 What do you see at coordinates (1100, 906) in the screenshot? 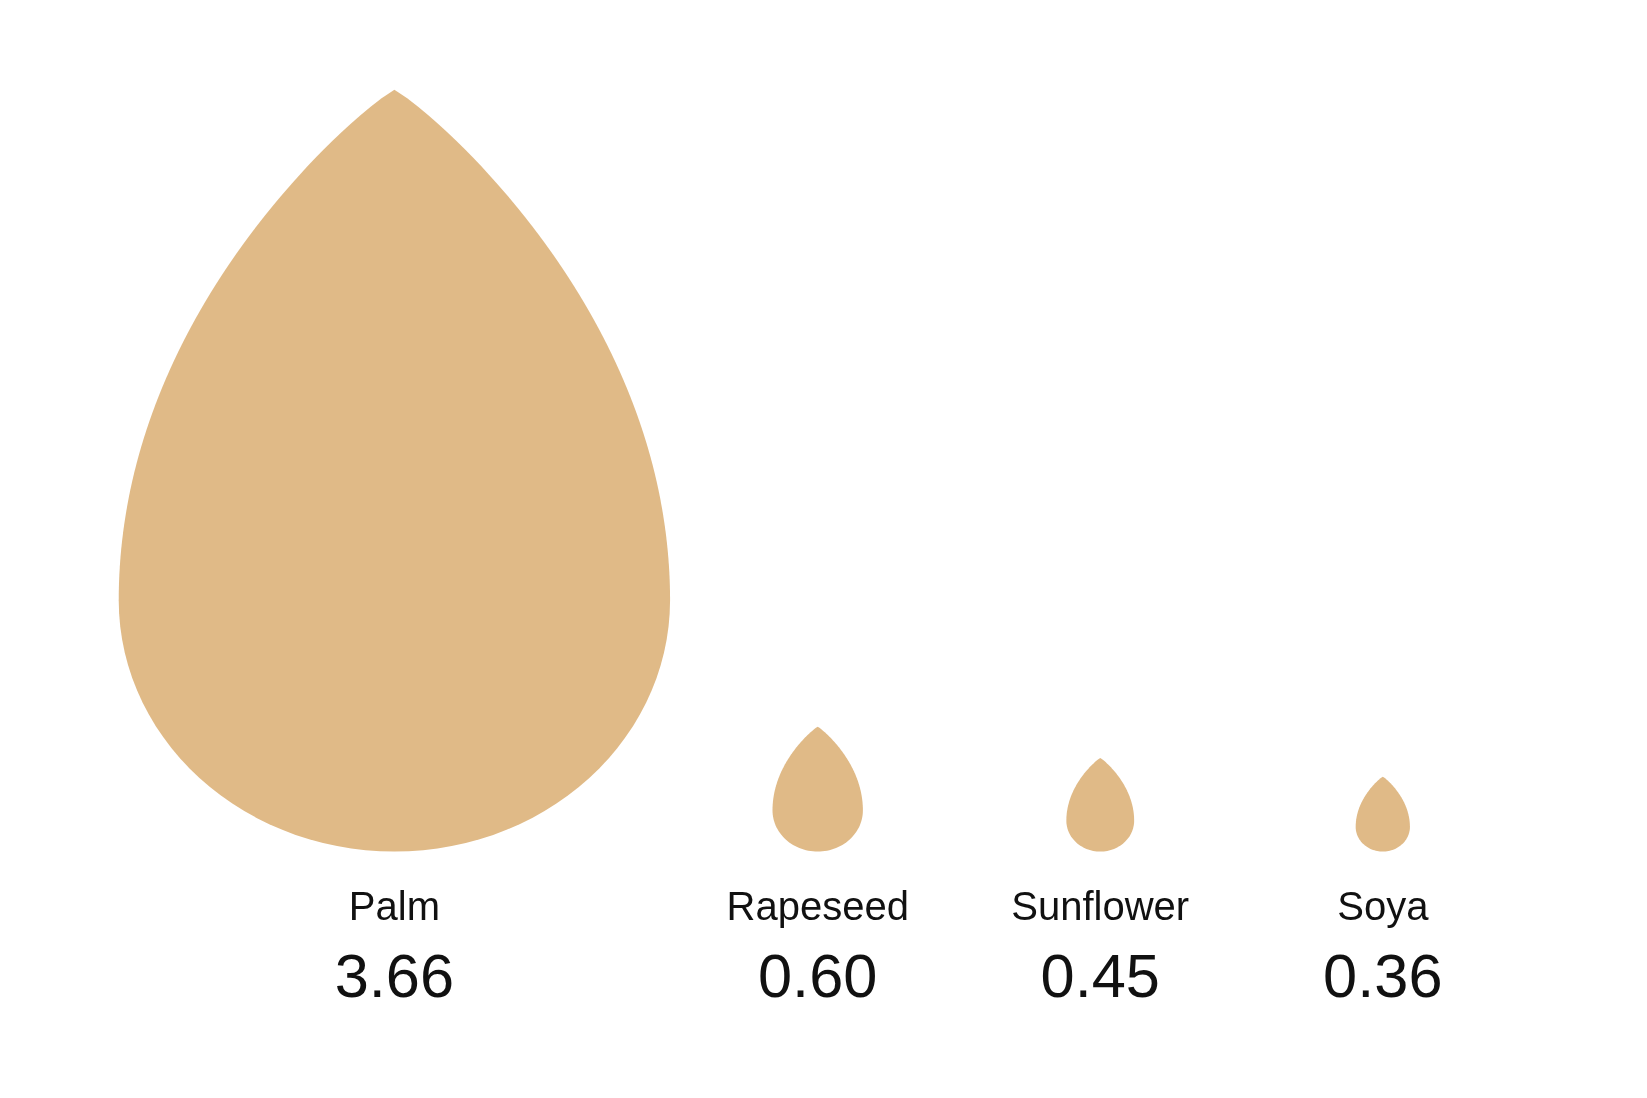
I see `category-label: Sunflower` at bounding box center [1100, 906].